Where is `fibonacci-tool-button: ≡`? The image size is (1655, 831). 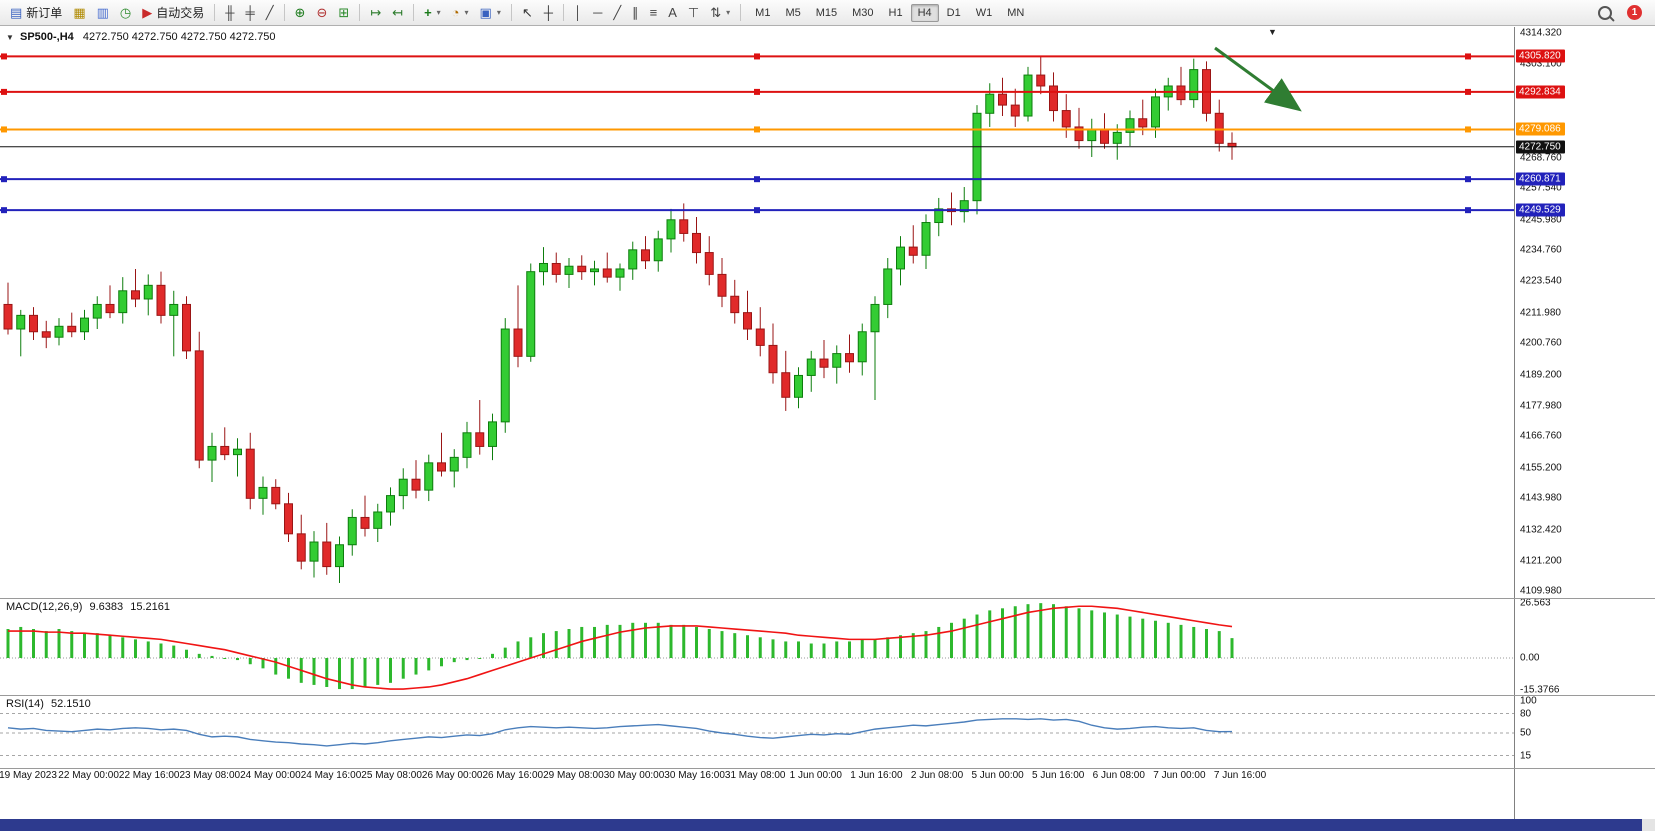 fibonacci-tool-button: ≡ is located at coordinates (654, 12).